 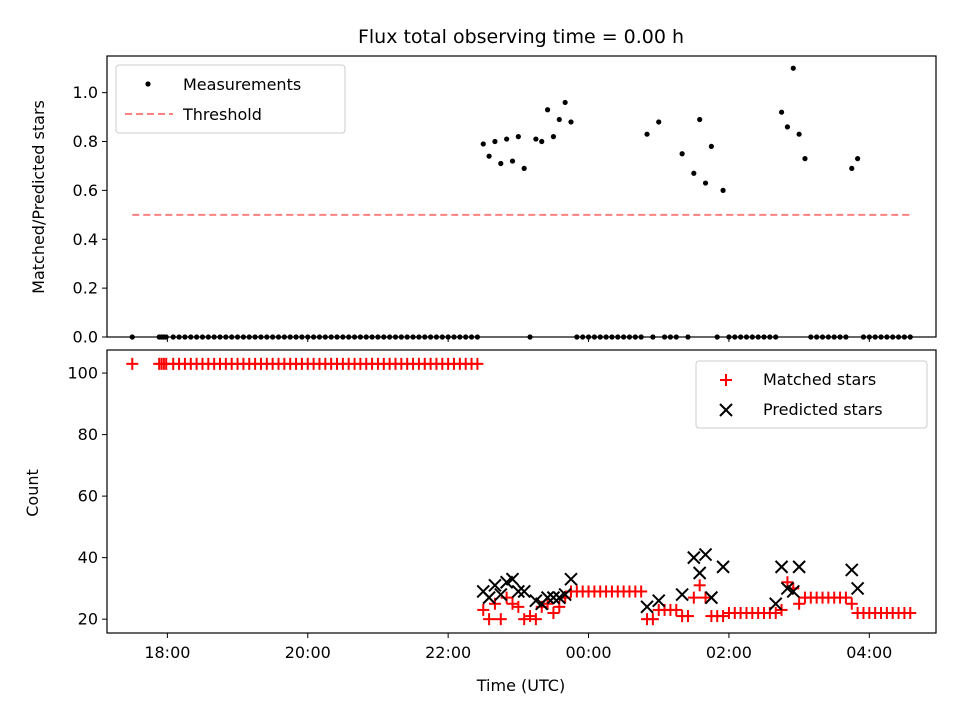 I want to click on figure-title: Flux total observing time = 0.00 h, so click(x=521, y=37).